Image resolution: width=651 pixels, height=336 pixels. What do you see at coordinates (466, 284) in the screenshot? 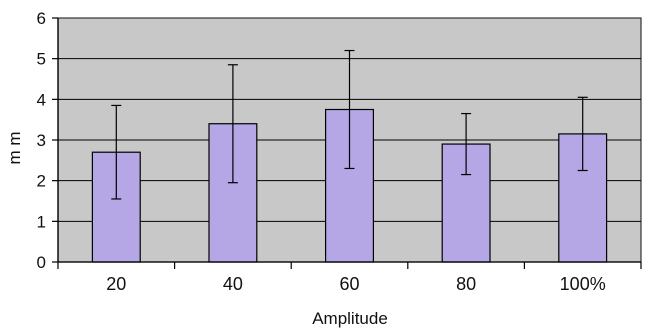
I see `x-tick-label-80: 80` at bounding box center [466, 284].